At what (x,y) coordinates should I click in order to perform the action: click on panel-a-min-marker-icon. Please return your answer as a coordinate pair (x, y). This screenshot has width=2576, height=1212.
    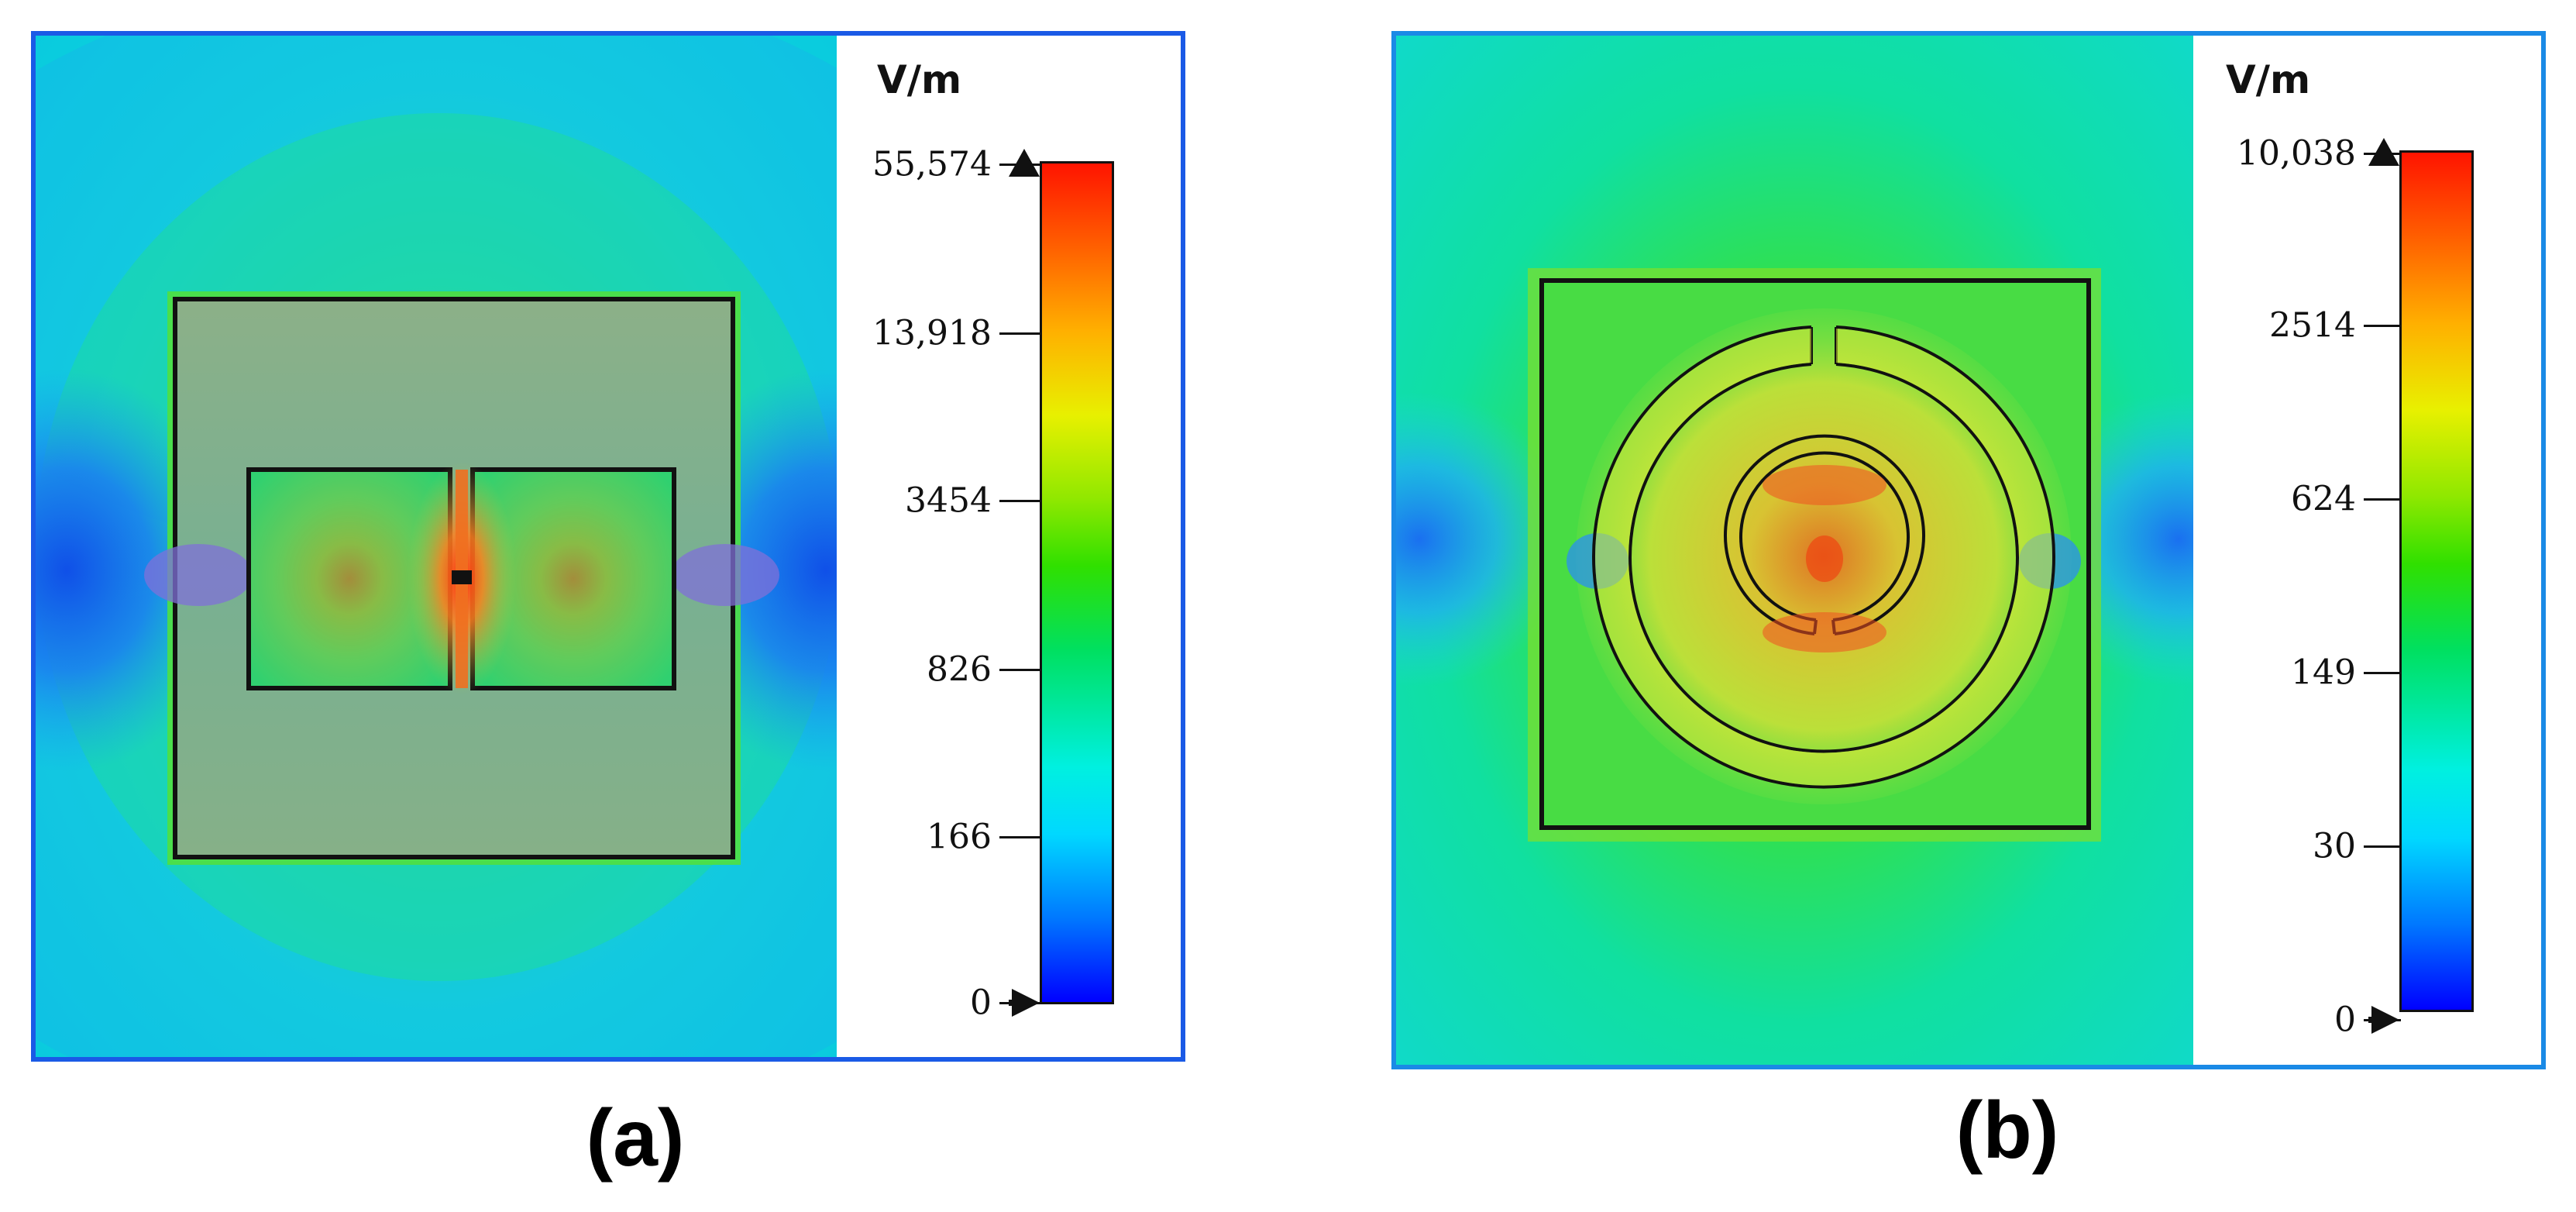
    Looking at the image, I should click on (1024, 1003).